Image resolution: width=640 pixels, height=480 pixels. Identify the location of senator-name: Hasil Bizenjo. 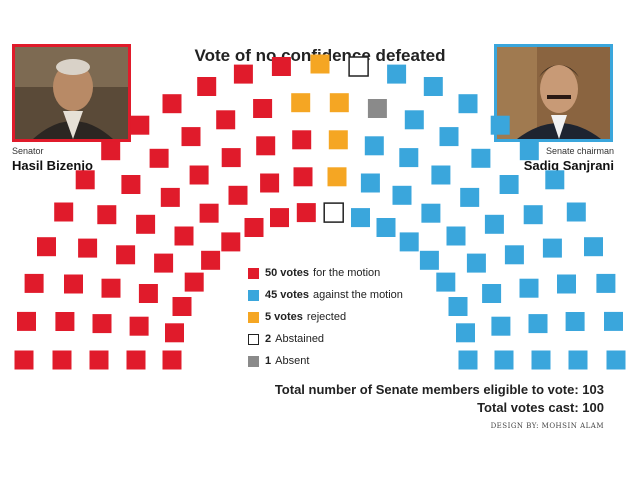
(52, 165).